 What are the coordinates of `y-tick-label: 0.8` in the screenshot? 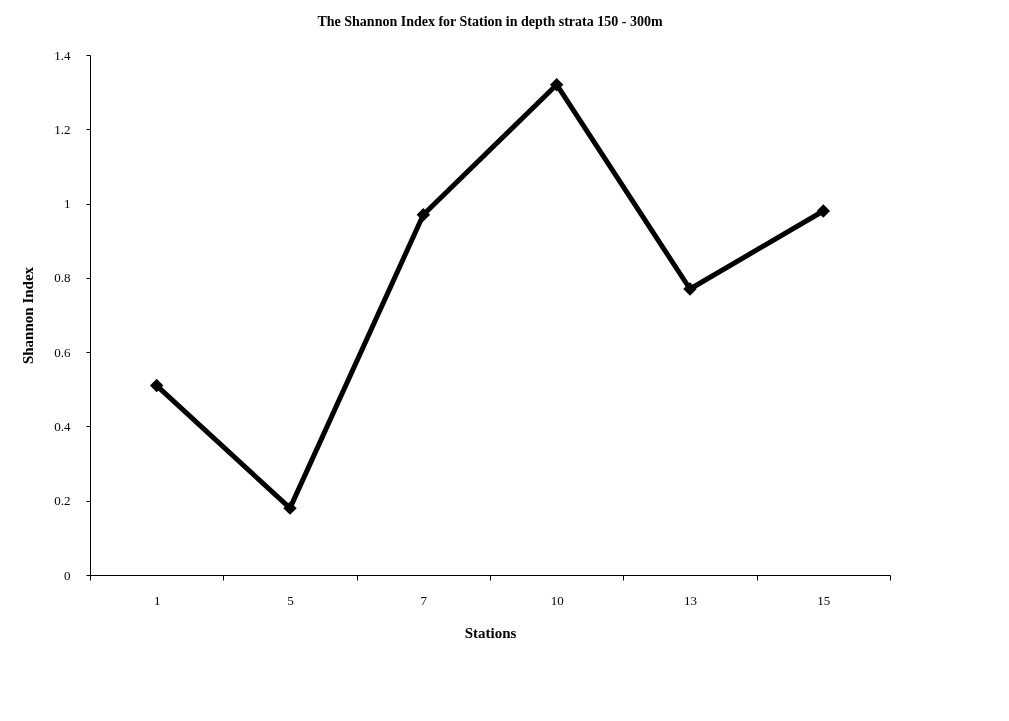 It's located at (62, 278).